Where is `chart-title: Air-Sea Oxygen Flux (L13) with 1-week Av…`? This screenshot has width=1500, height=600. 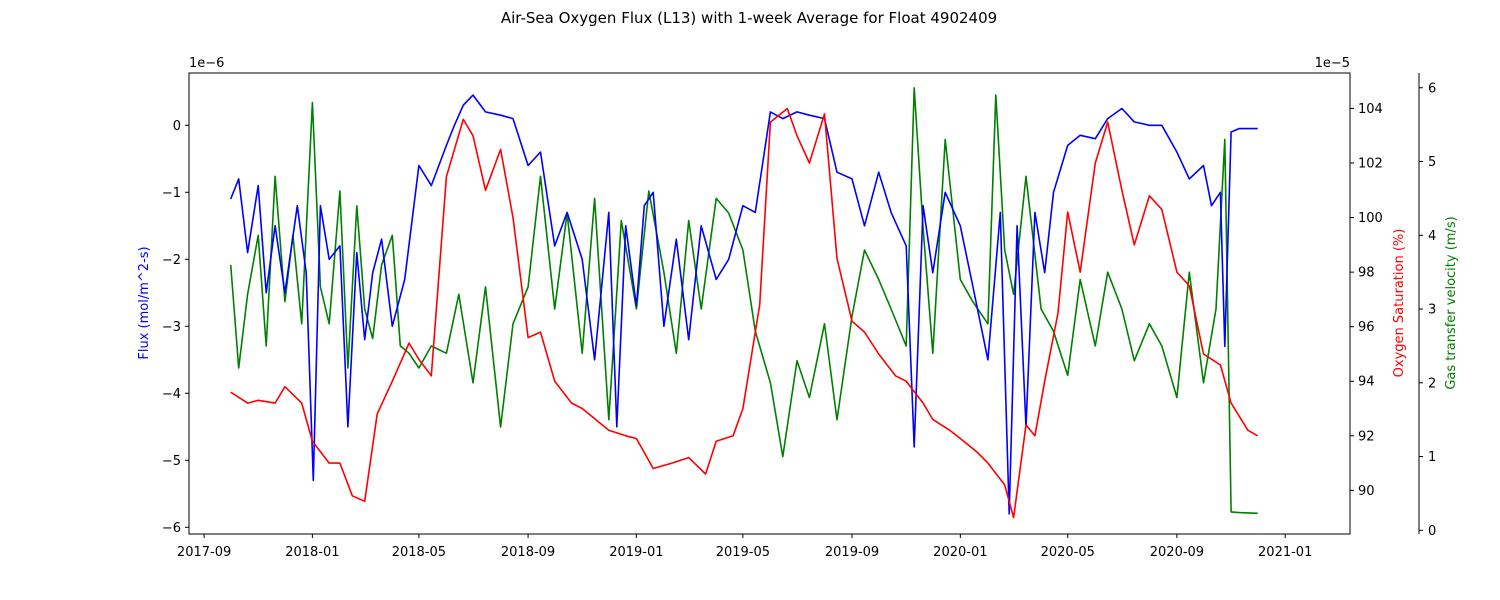 chart-title: Air-Sea Oxygen Flux (L13) with 1-week Av… is located at coordinates (749, 18).